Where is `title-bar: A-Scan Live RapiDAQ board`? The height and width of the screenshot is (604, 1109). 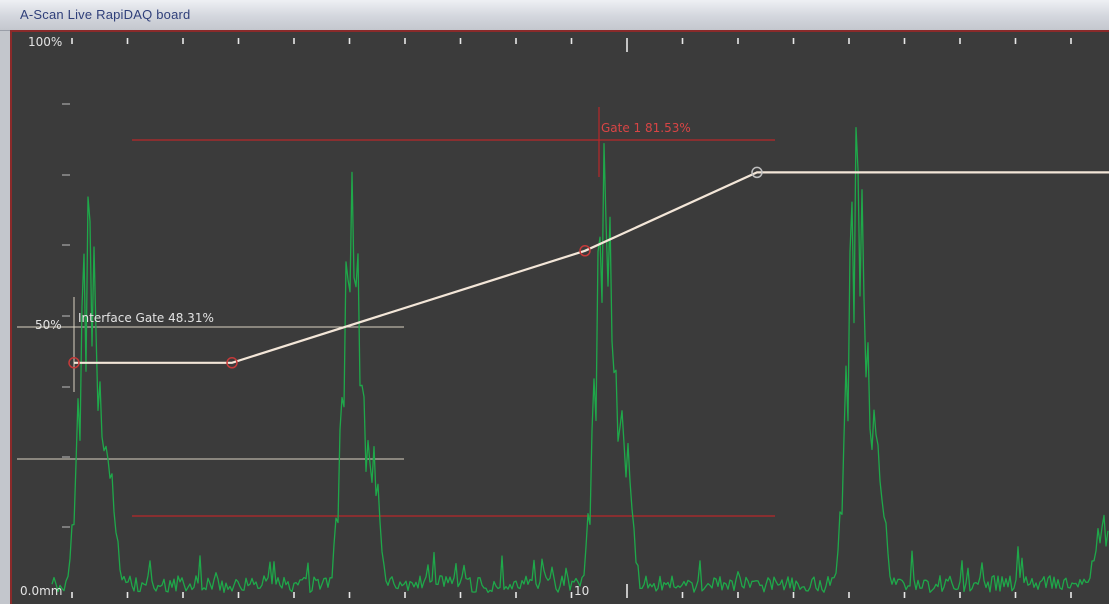
title-bar: A-Scan Live RapiDAQ board is located at coordinates (554, 15).